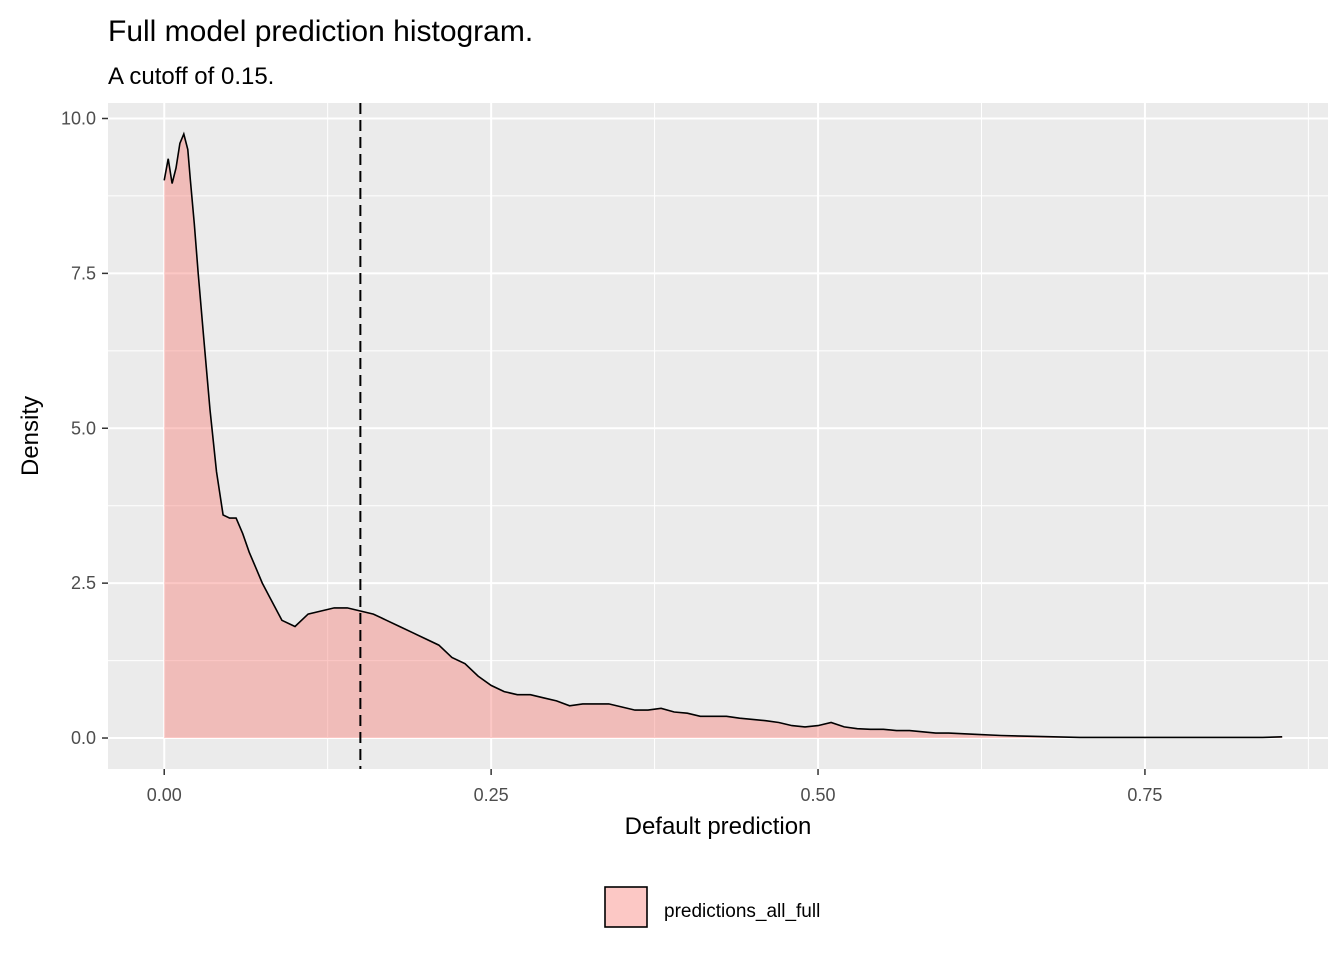 This screenshot has width=1344, height=960. I want to click on x-tick-label: 0.00, so click(164, 795).